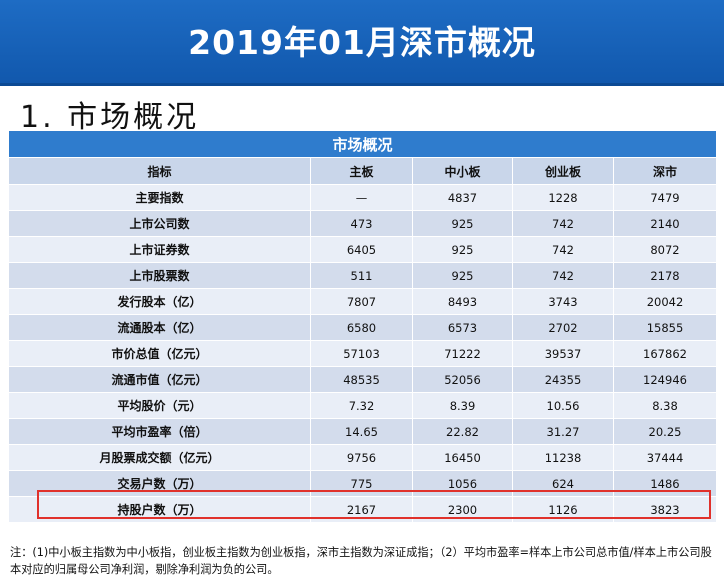 The height and width of the screenshot is (581, 724). Describe the element at coordinates (462, 197) in the screenshot. I see `table-cell: 4837` at that location.